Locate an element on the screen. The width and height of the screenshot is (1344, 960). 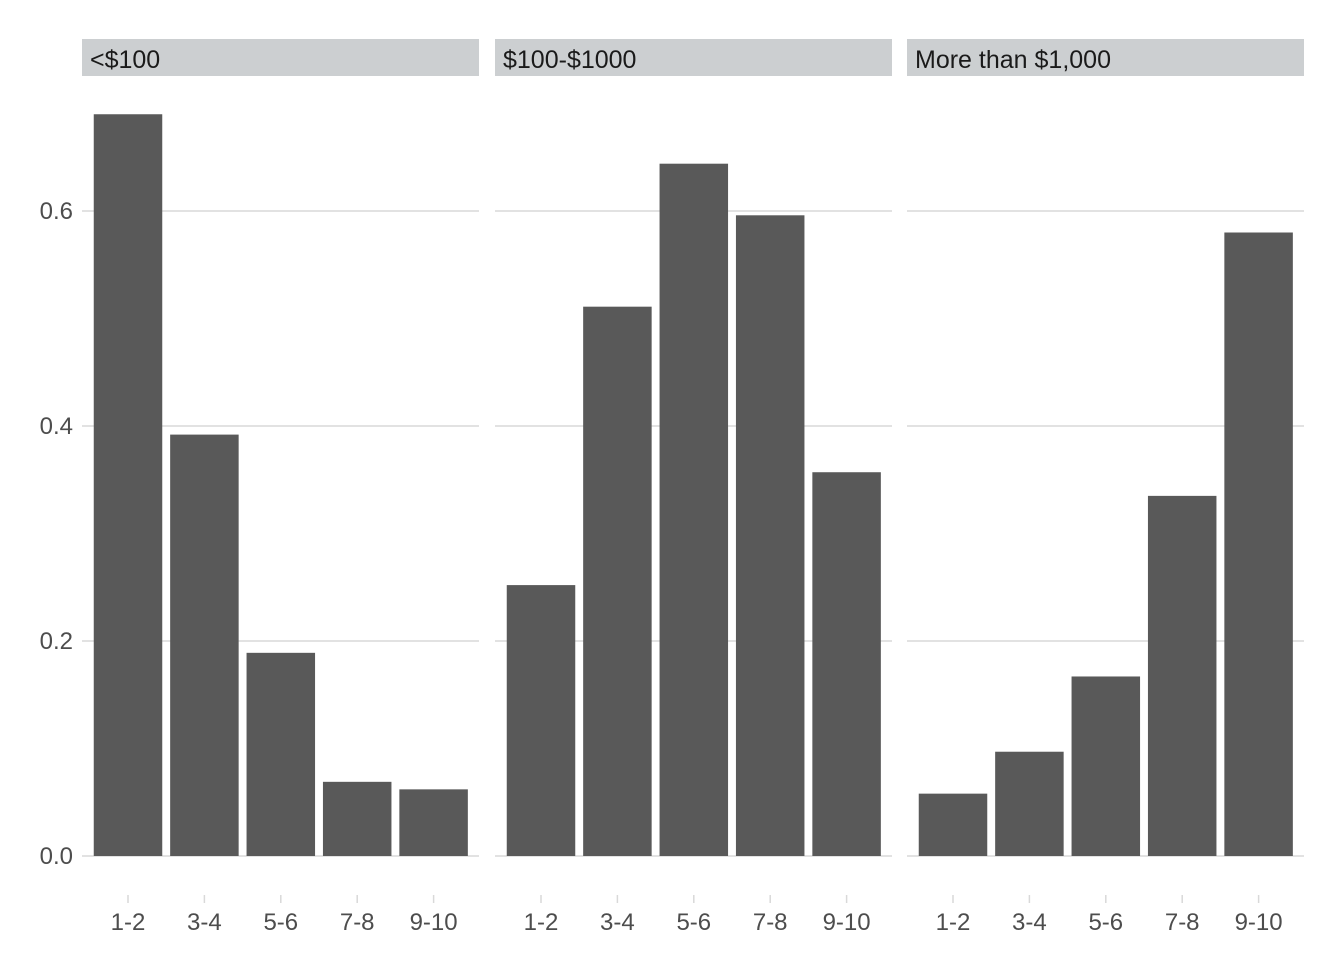
y-tick-label: 0.0 is located at coordinates (56, 856).